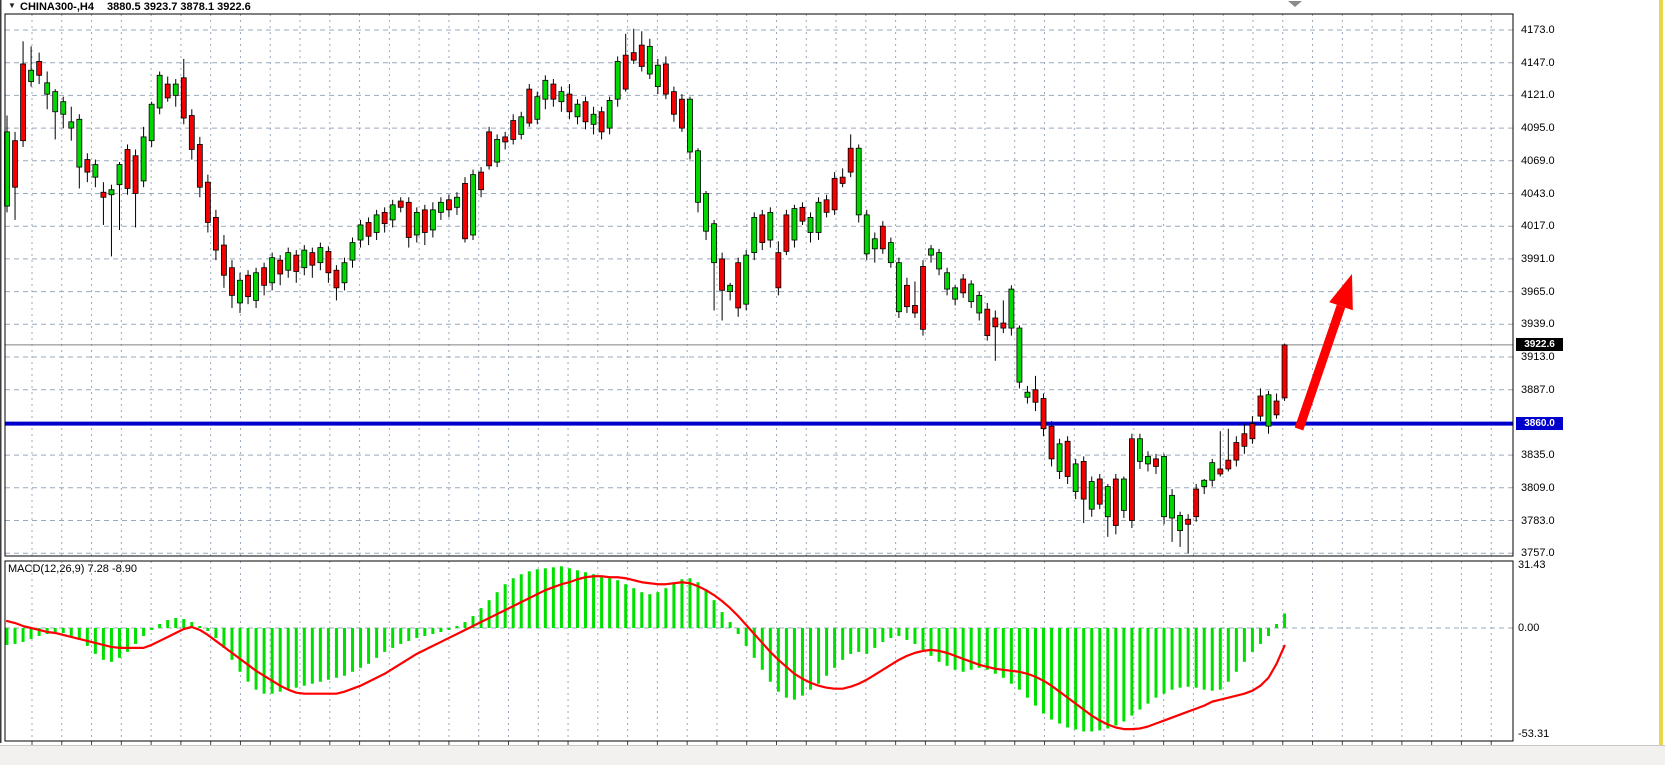 Image resolution: width=1665 pixels, height=765 pixels. What do you see at coordinates (1661, 373) in the screenshot?
I see `right-edge-strip` at bounding box center [1661, 373].